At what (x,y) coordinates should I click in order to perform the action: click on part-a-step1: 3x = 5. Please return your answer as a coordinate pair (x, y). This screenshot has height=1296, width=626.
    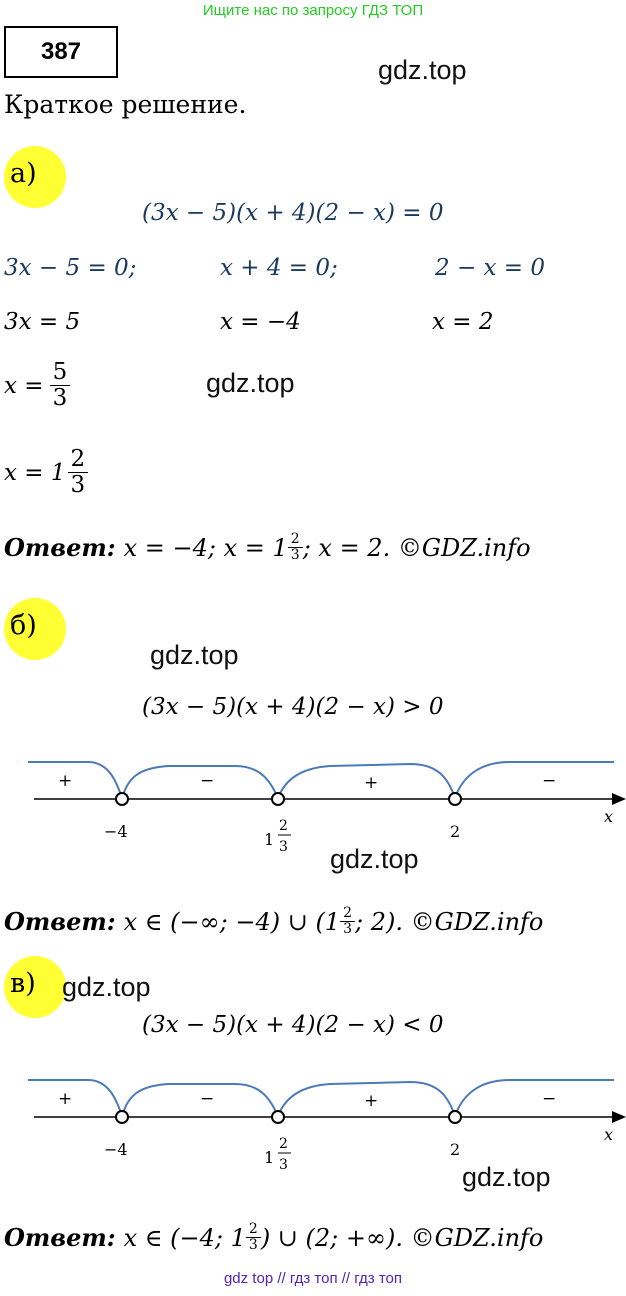
    Looking at the image, I should click on (42, 322).